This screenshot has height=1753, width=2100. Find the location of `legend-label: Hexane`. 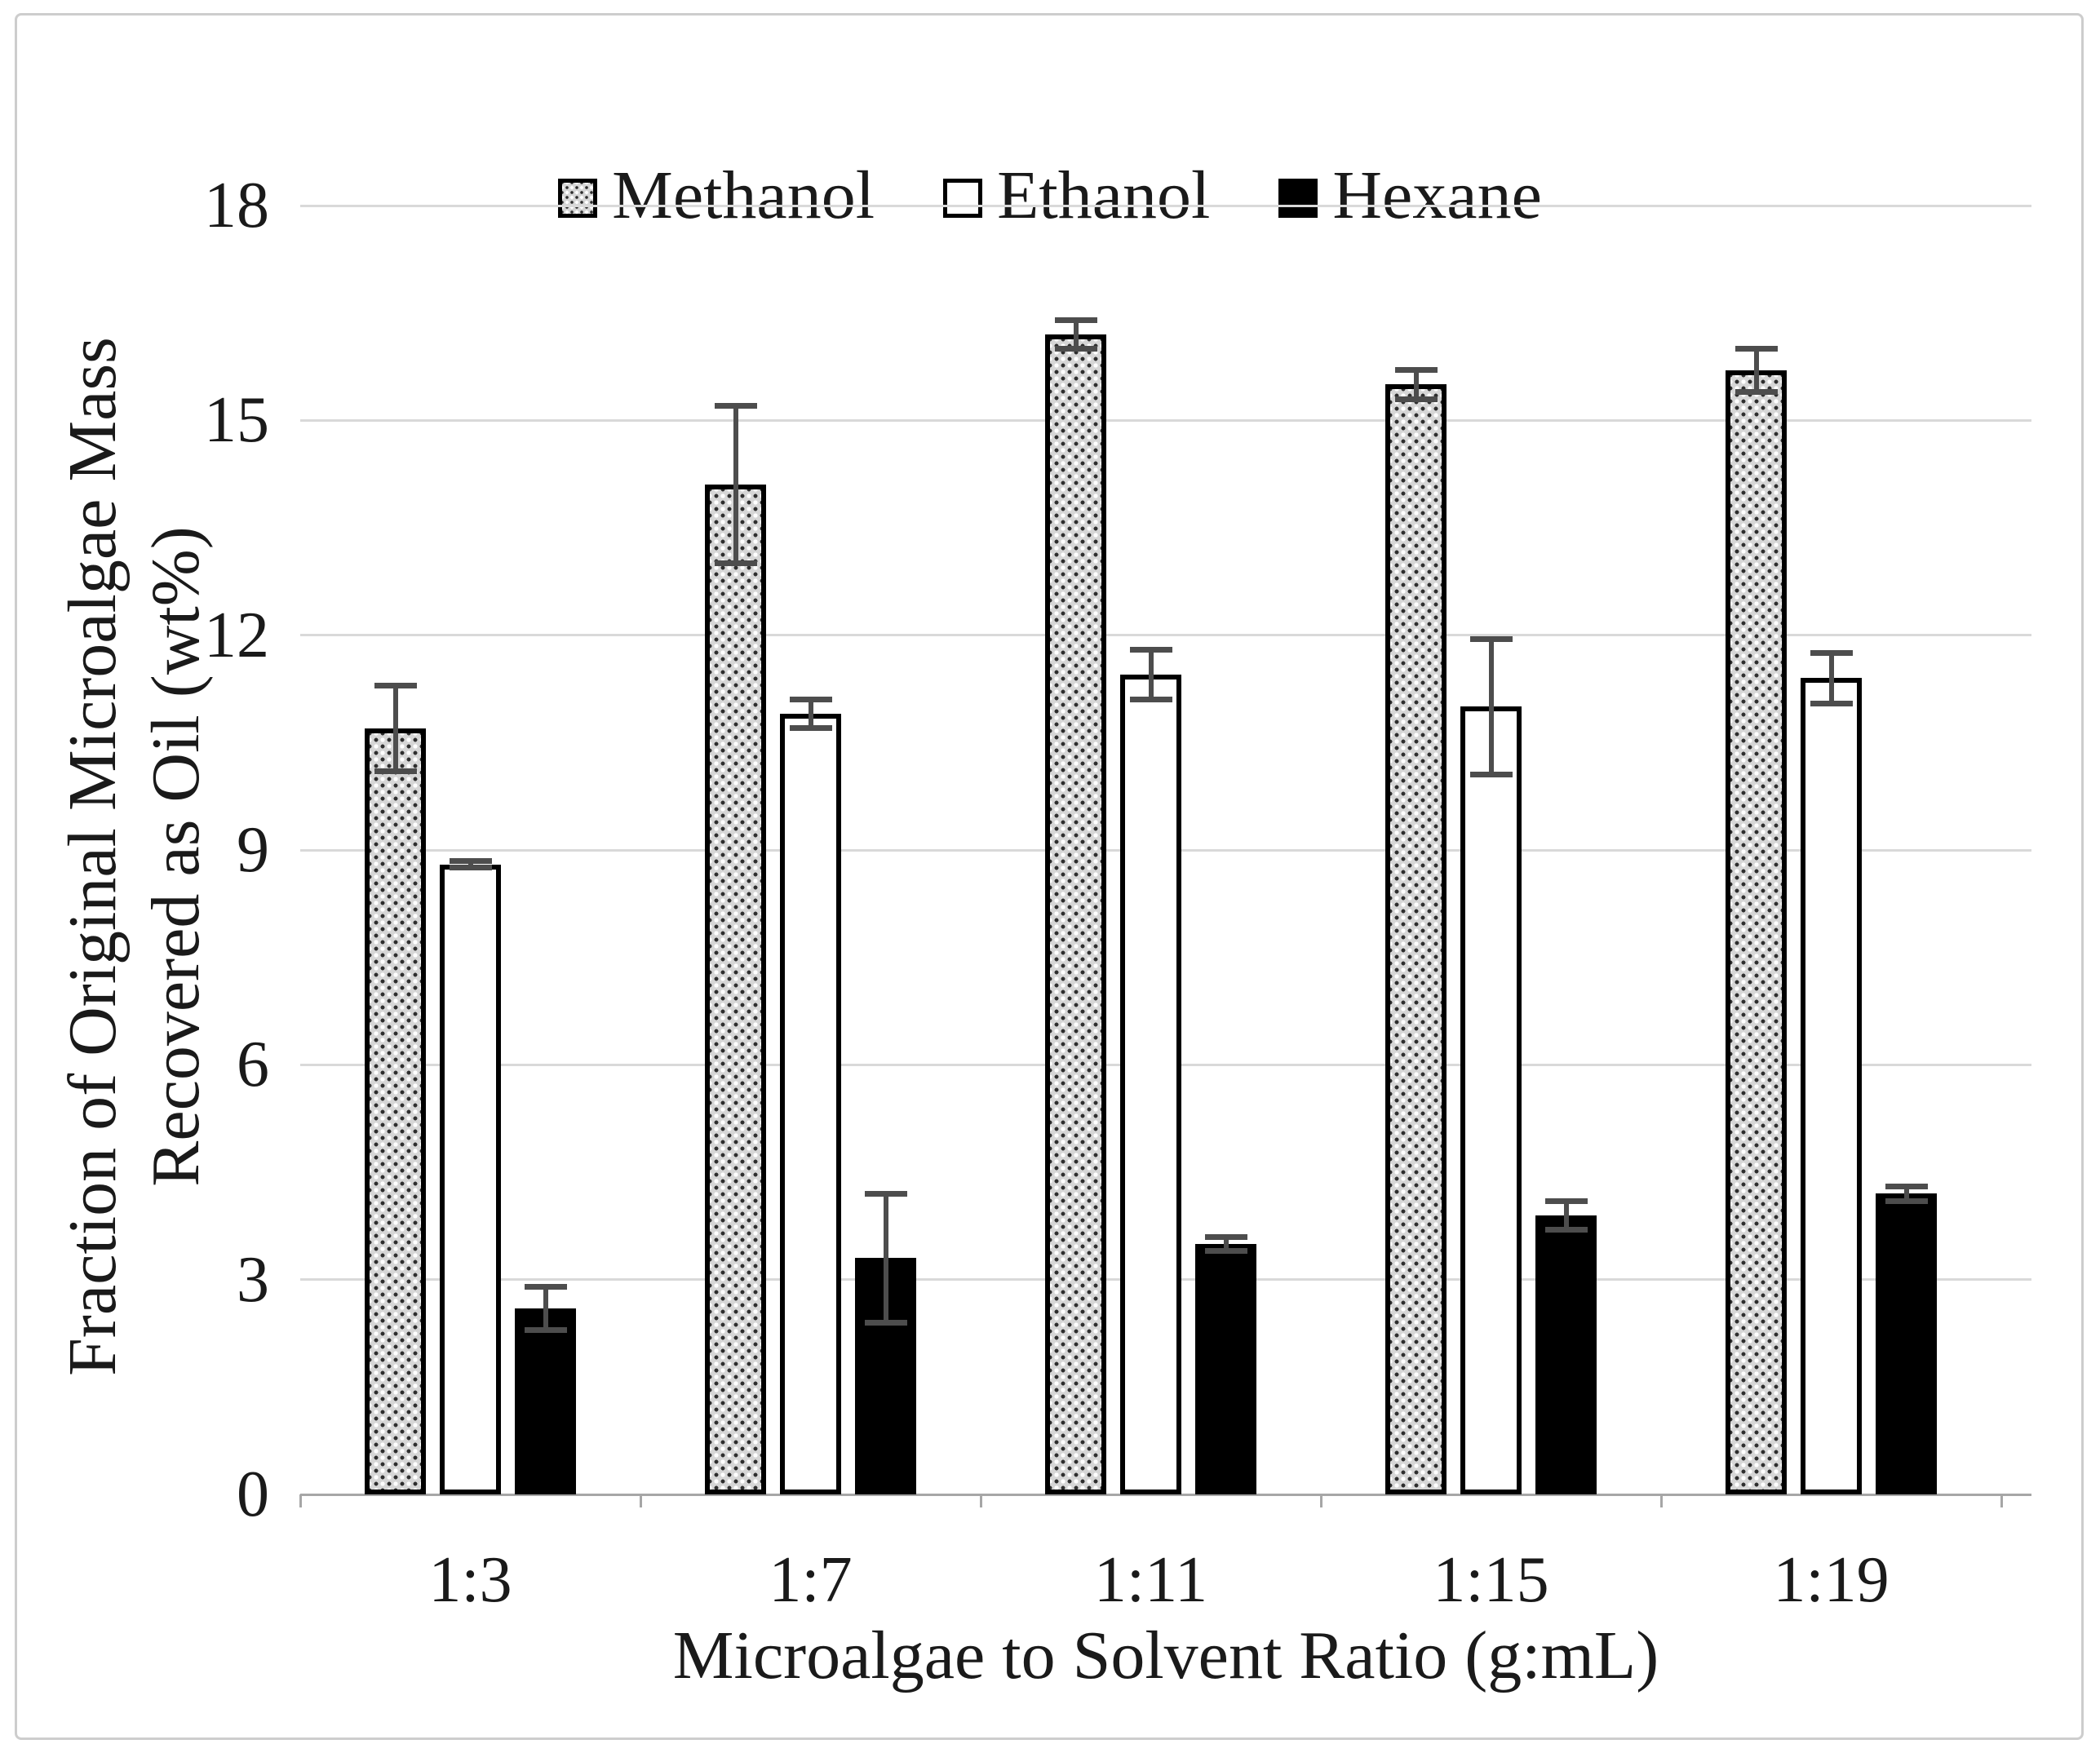

legend-label: Hexane is located at coordinates (1437, 195).